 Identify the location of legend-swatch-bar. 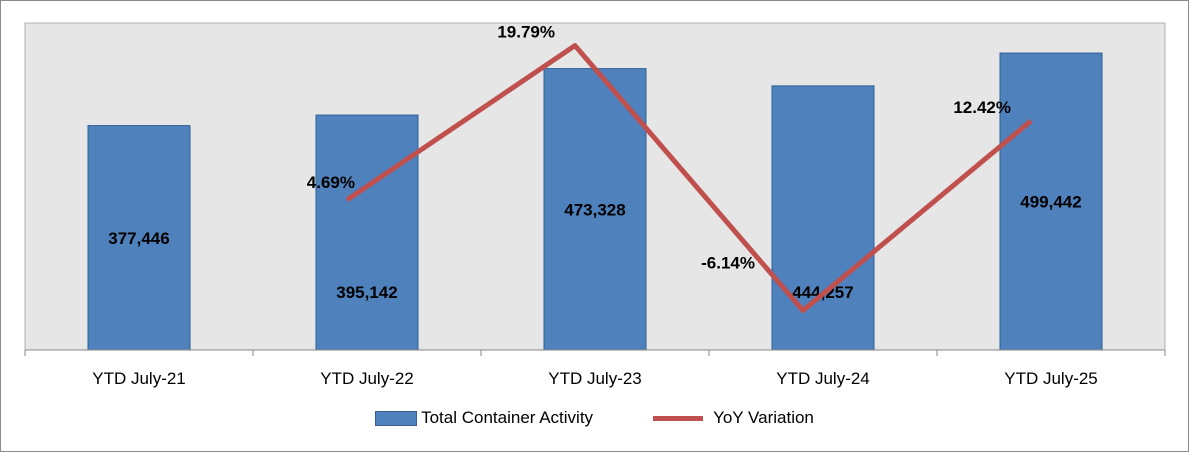
(396, 418).